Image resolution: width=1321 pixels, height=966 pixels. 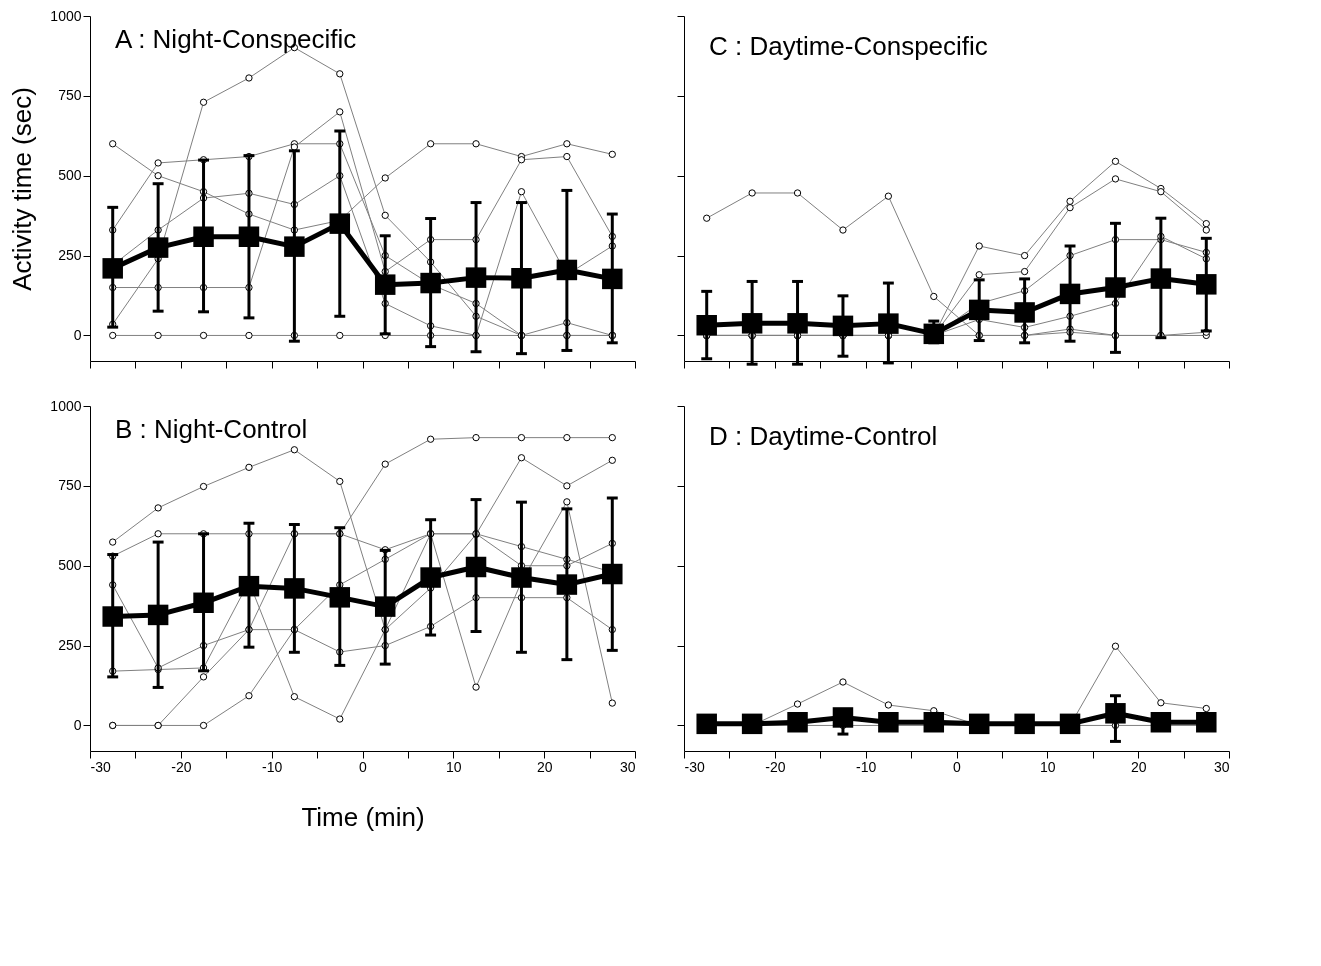 I want to click on y-axis-title: Activity time (sec), so click(x=22, y=189).